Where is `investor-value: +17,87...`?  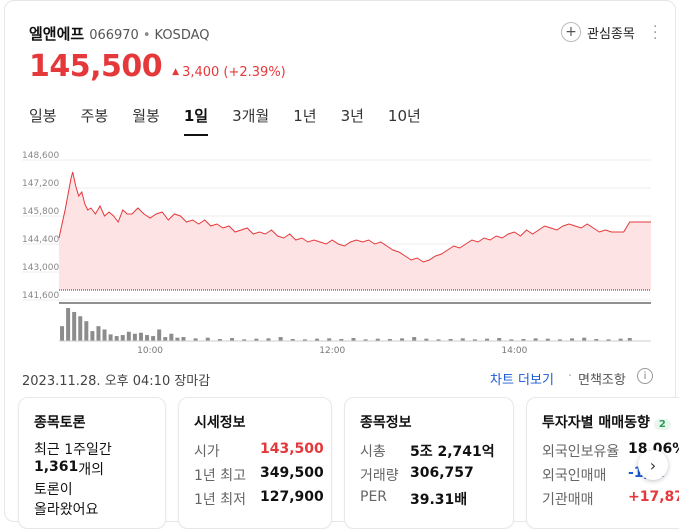 investor-value: +17,87... is located at coordinates (653, 497).